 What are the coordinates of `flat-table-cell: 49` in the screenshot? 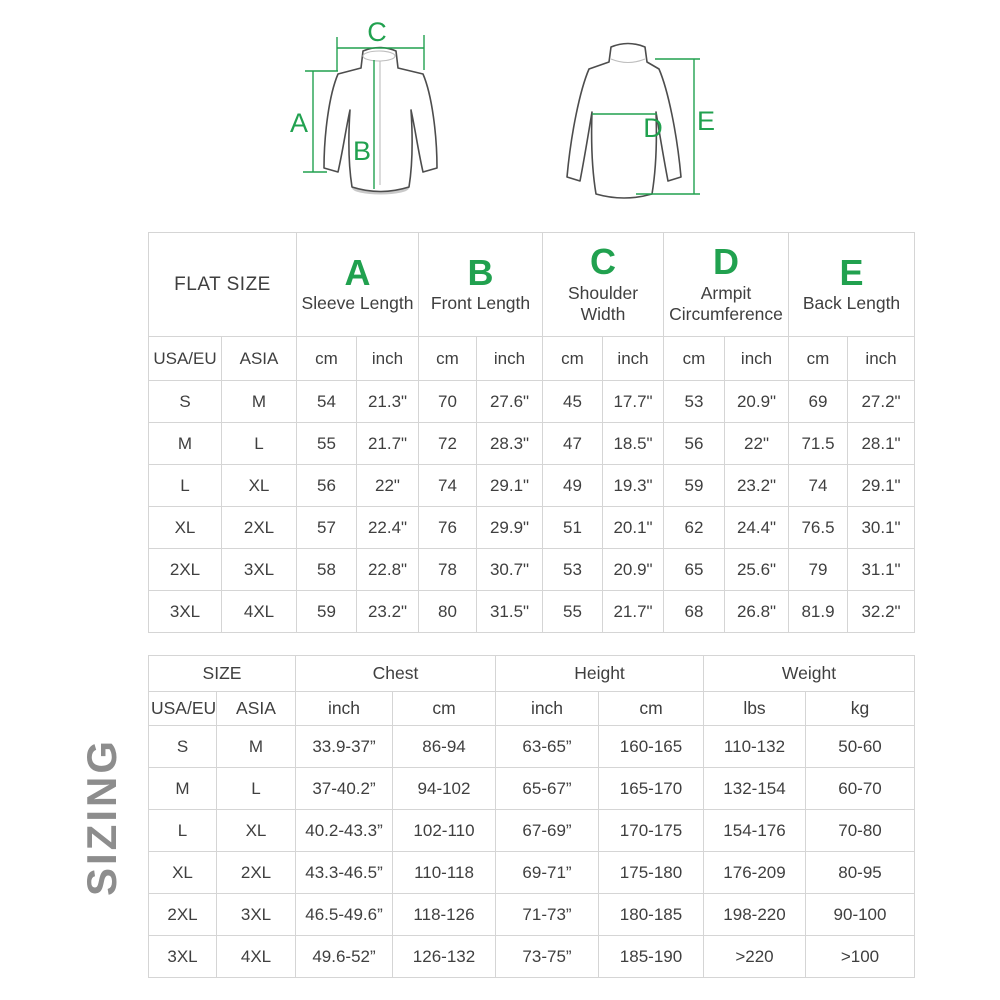 It's located at (573, 485).